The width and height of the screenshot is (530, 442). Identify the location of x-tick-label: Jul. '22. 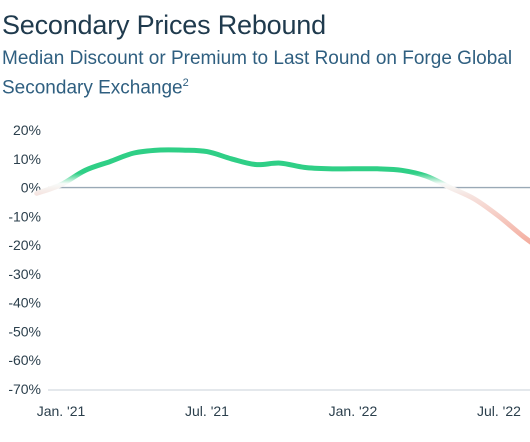
(499, 411).